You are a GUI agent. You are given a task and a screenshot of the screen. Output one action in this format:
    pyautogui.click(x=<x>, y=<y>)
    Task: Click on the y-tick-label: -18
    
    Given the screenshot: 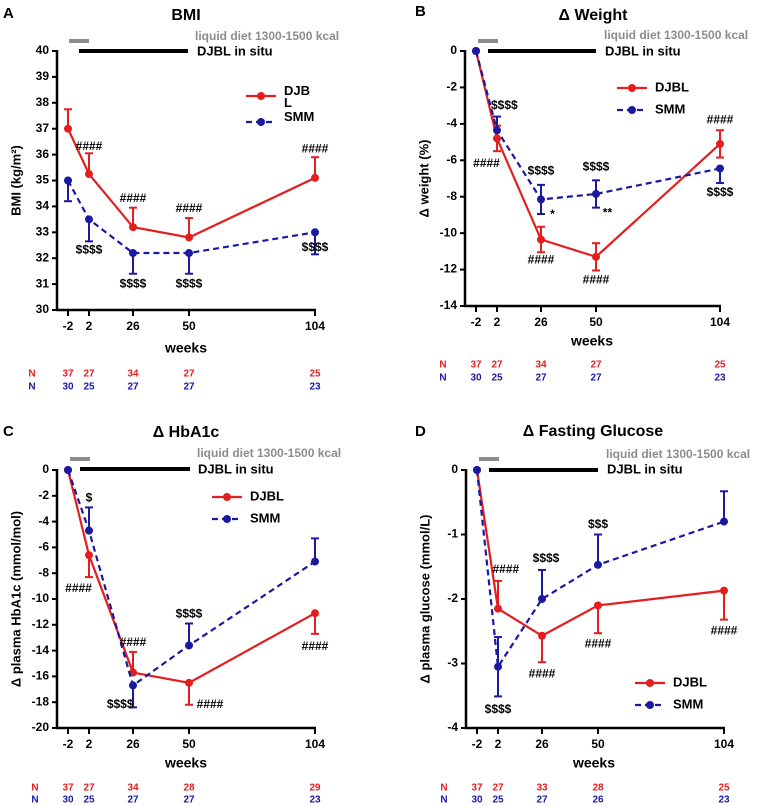 What is the action you would take?
    pyautogui.click(x=41, y=701)
    